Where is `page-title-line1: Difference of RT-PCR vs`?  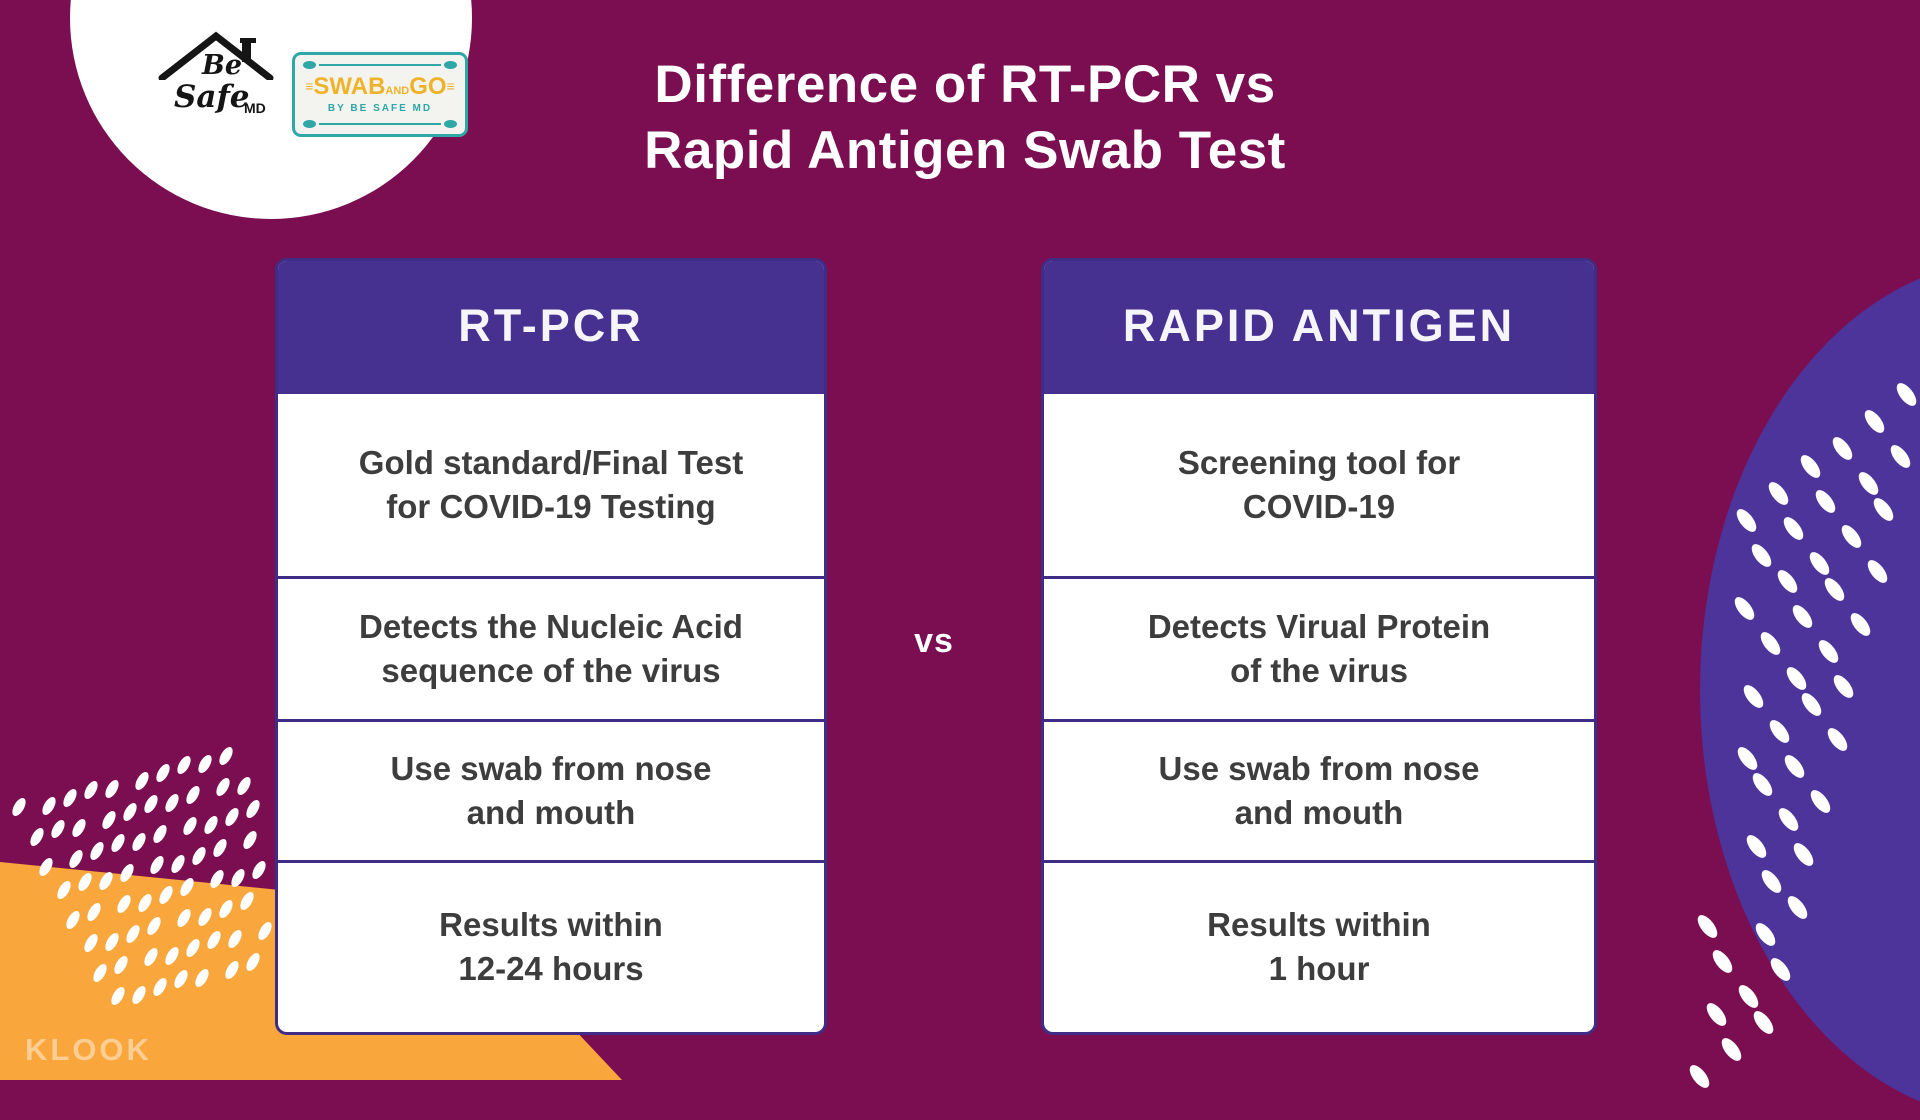 page-title-line1: Difference of RT-PCR vs is located at coordinates (965, 84).